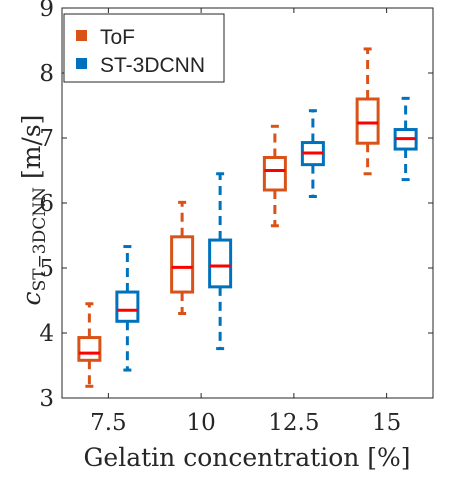 Image resolution: width=449 pixels, height=481 pixels. I want to click on x-tick-label: 10, so click(200, 423).